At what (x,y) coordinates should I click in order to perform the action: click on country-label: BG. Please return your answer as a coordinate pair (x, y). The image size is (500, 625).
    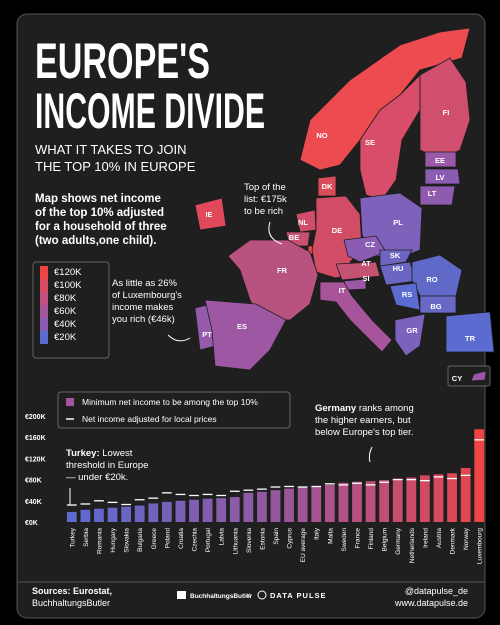
    Looking at the image, I should click on (435, 306).